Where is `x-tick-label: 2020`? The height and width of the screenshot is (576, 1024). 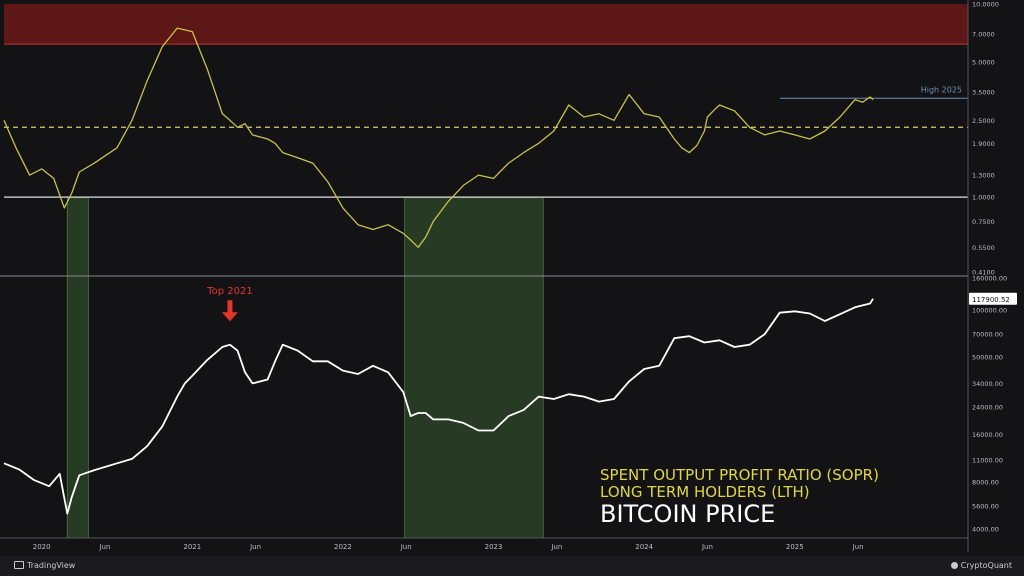
x-tick-label: 2020 is located at coordinates (42, 547).